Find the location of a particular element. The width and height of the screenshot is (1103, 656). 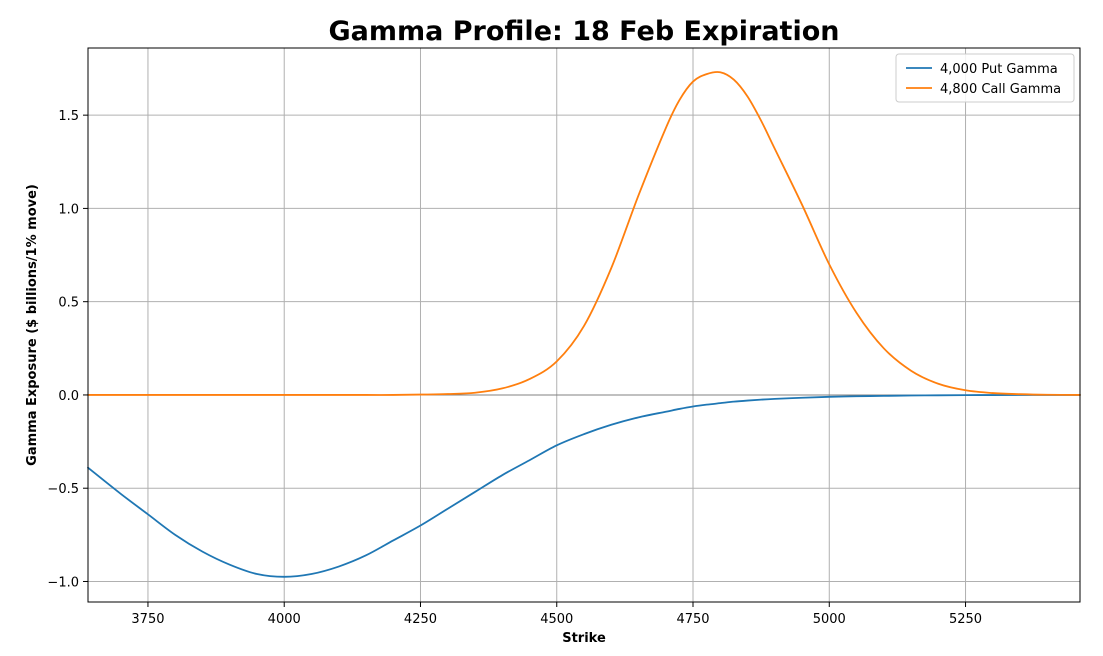

x-axis: 3750 4000 4250 4500 4750 5000 5250 is located at coordinates (556, 614).